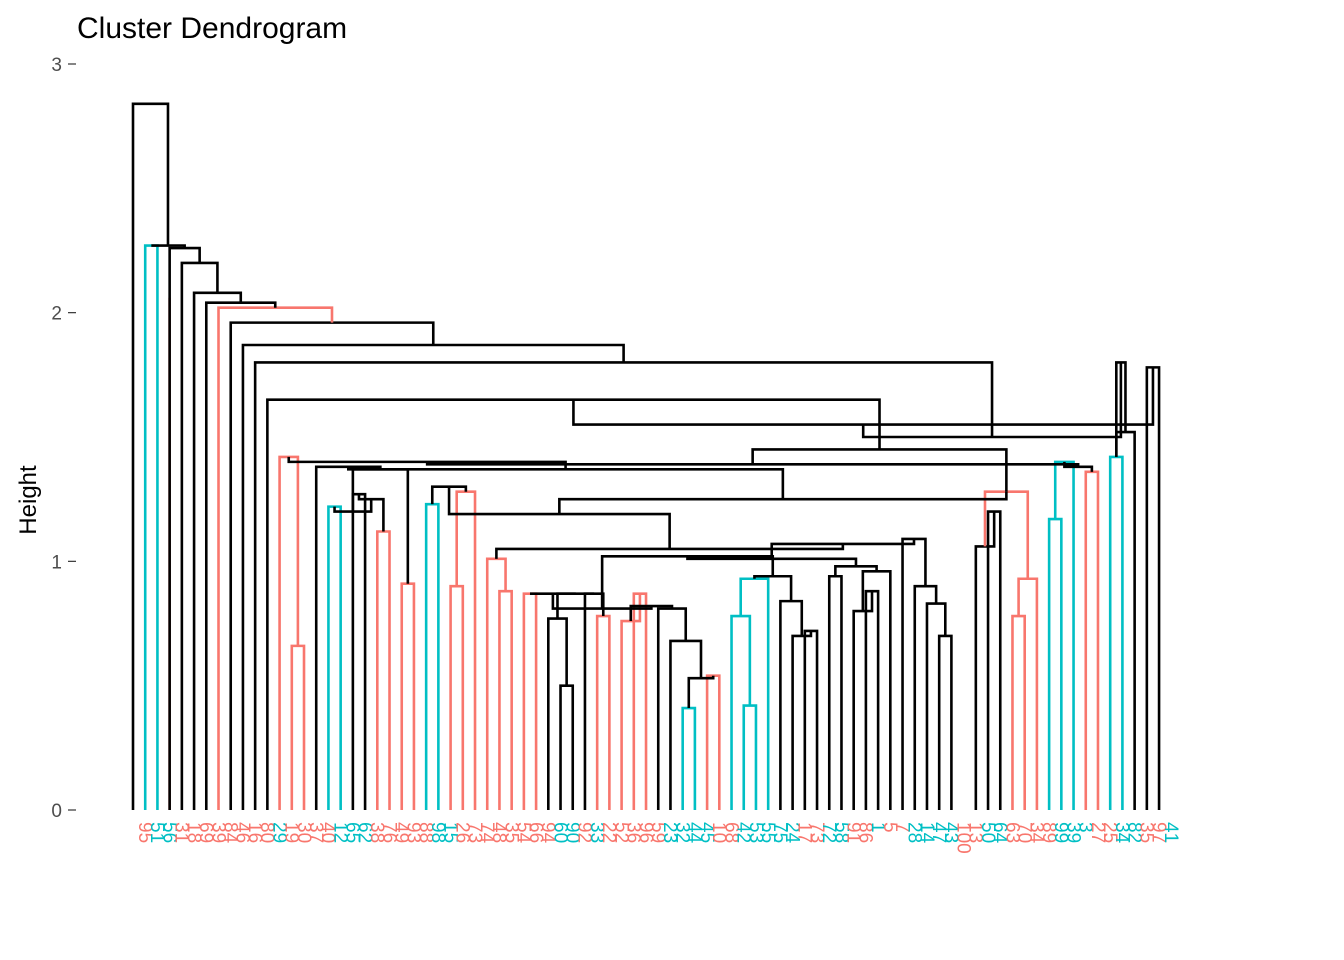  I want to click on leaf-label: 65, so click(352, 832).